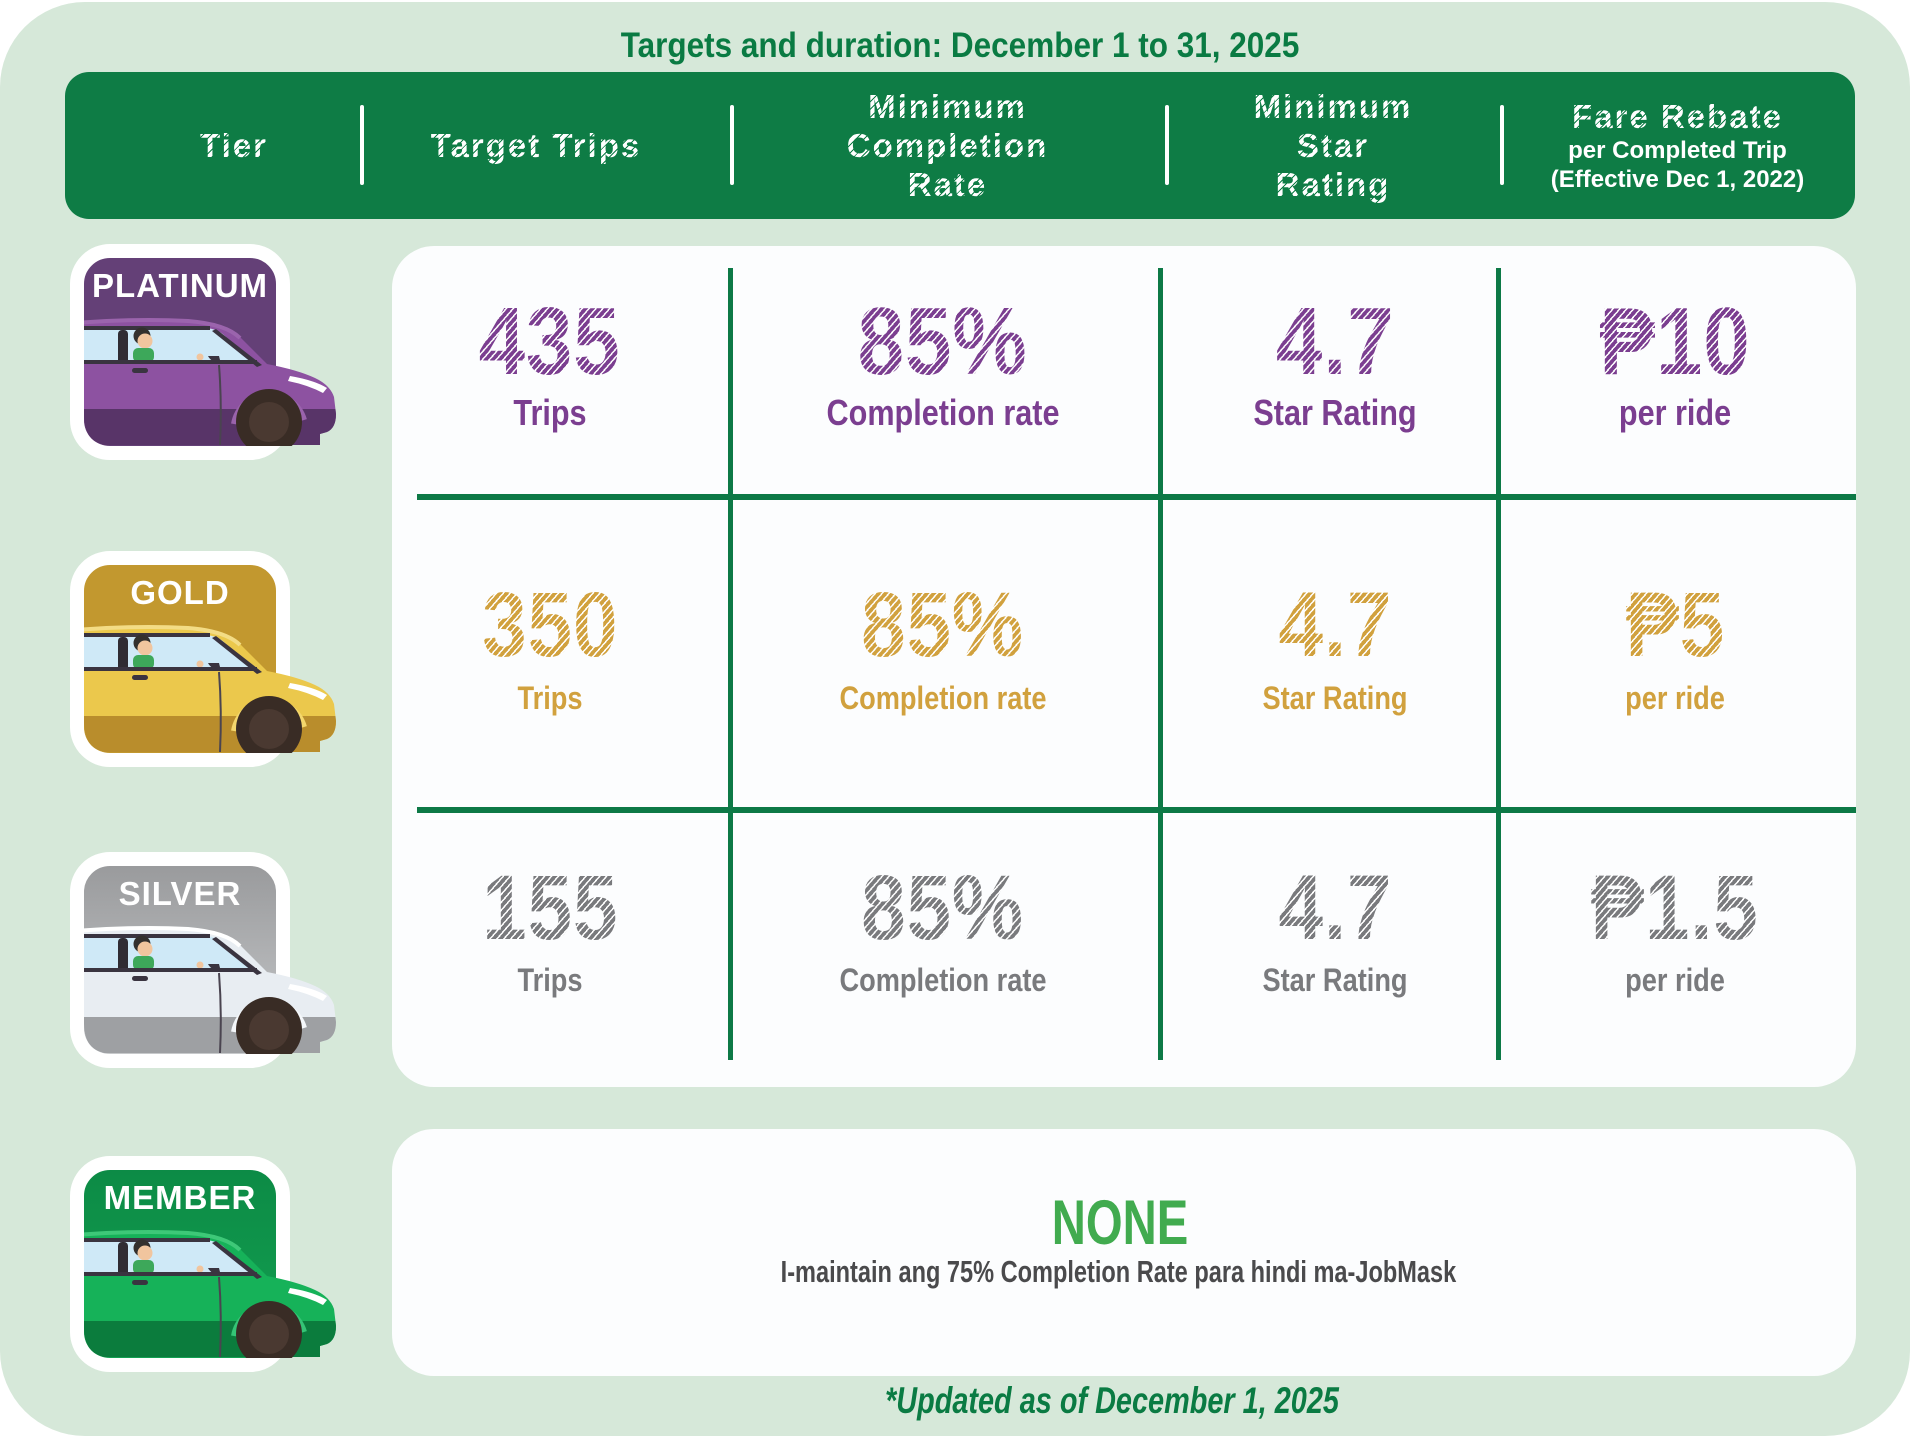 This screenshot has height=1438, width=1920. Describe the element at coordinates (180, 1197) in the screenshot. I see `svg-text: MEMBER` at that location.